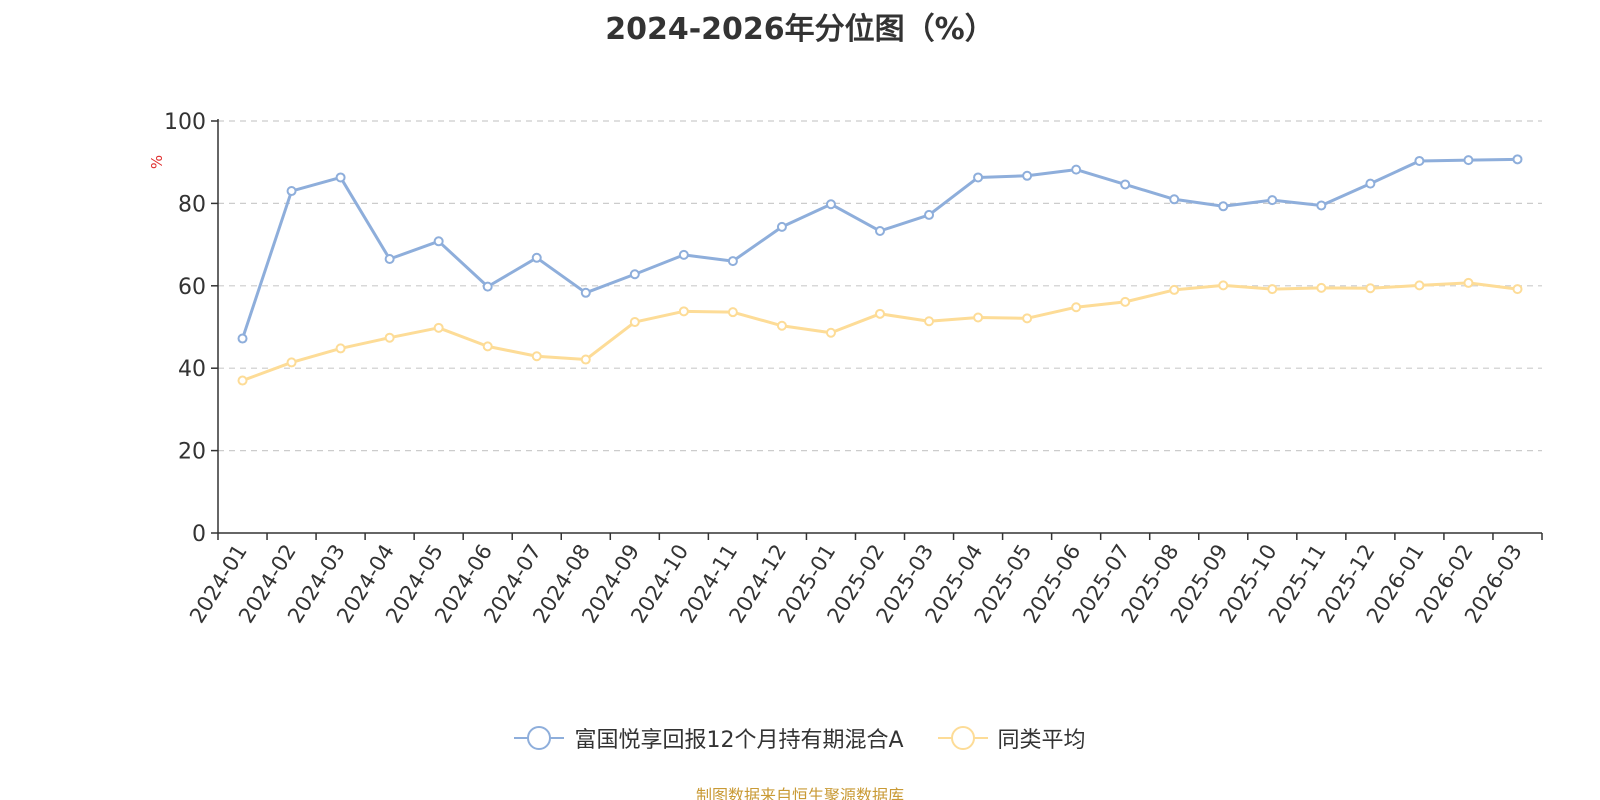 The height and width of the screenshot is (800, 1600). I want to click on chart-legend: 富国悦享回报12个月持有期混合A 同类平均, so click(800, 738).